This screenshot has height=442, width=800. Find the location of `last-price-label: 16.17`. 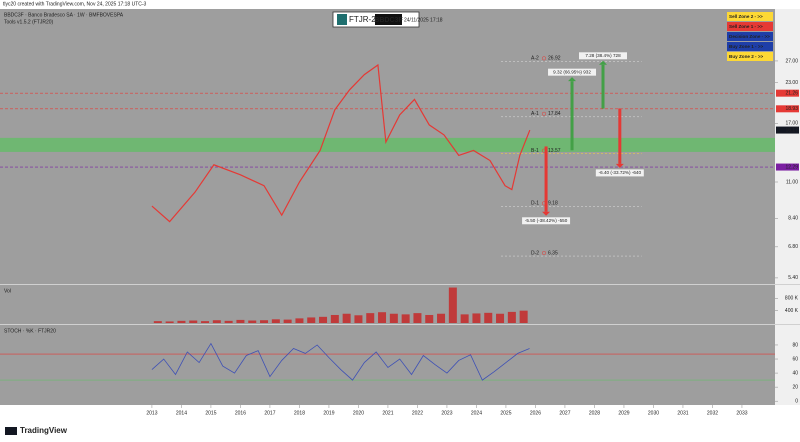

last-price-label: 16.17 is located at coordinates (791, 130).